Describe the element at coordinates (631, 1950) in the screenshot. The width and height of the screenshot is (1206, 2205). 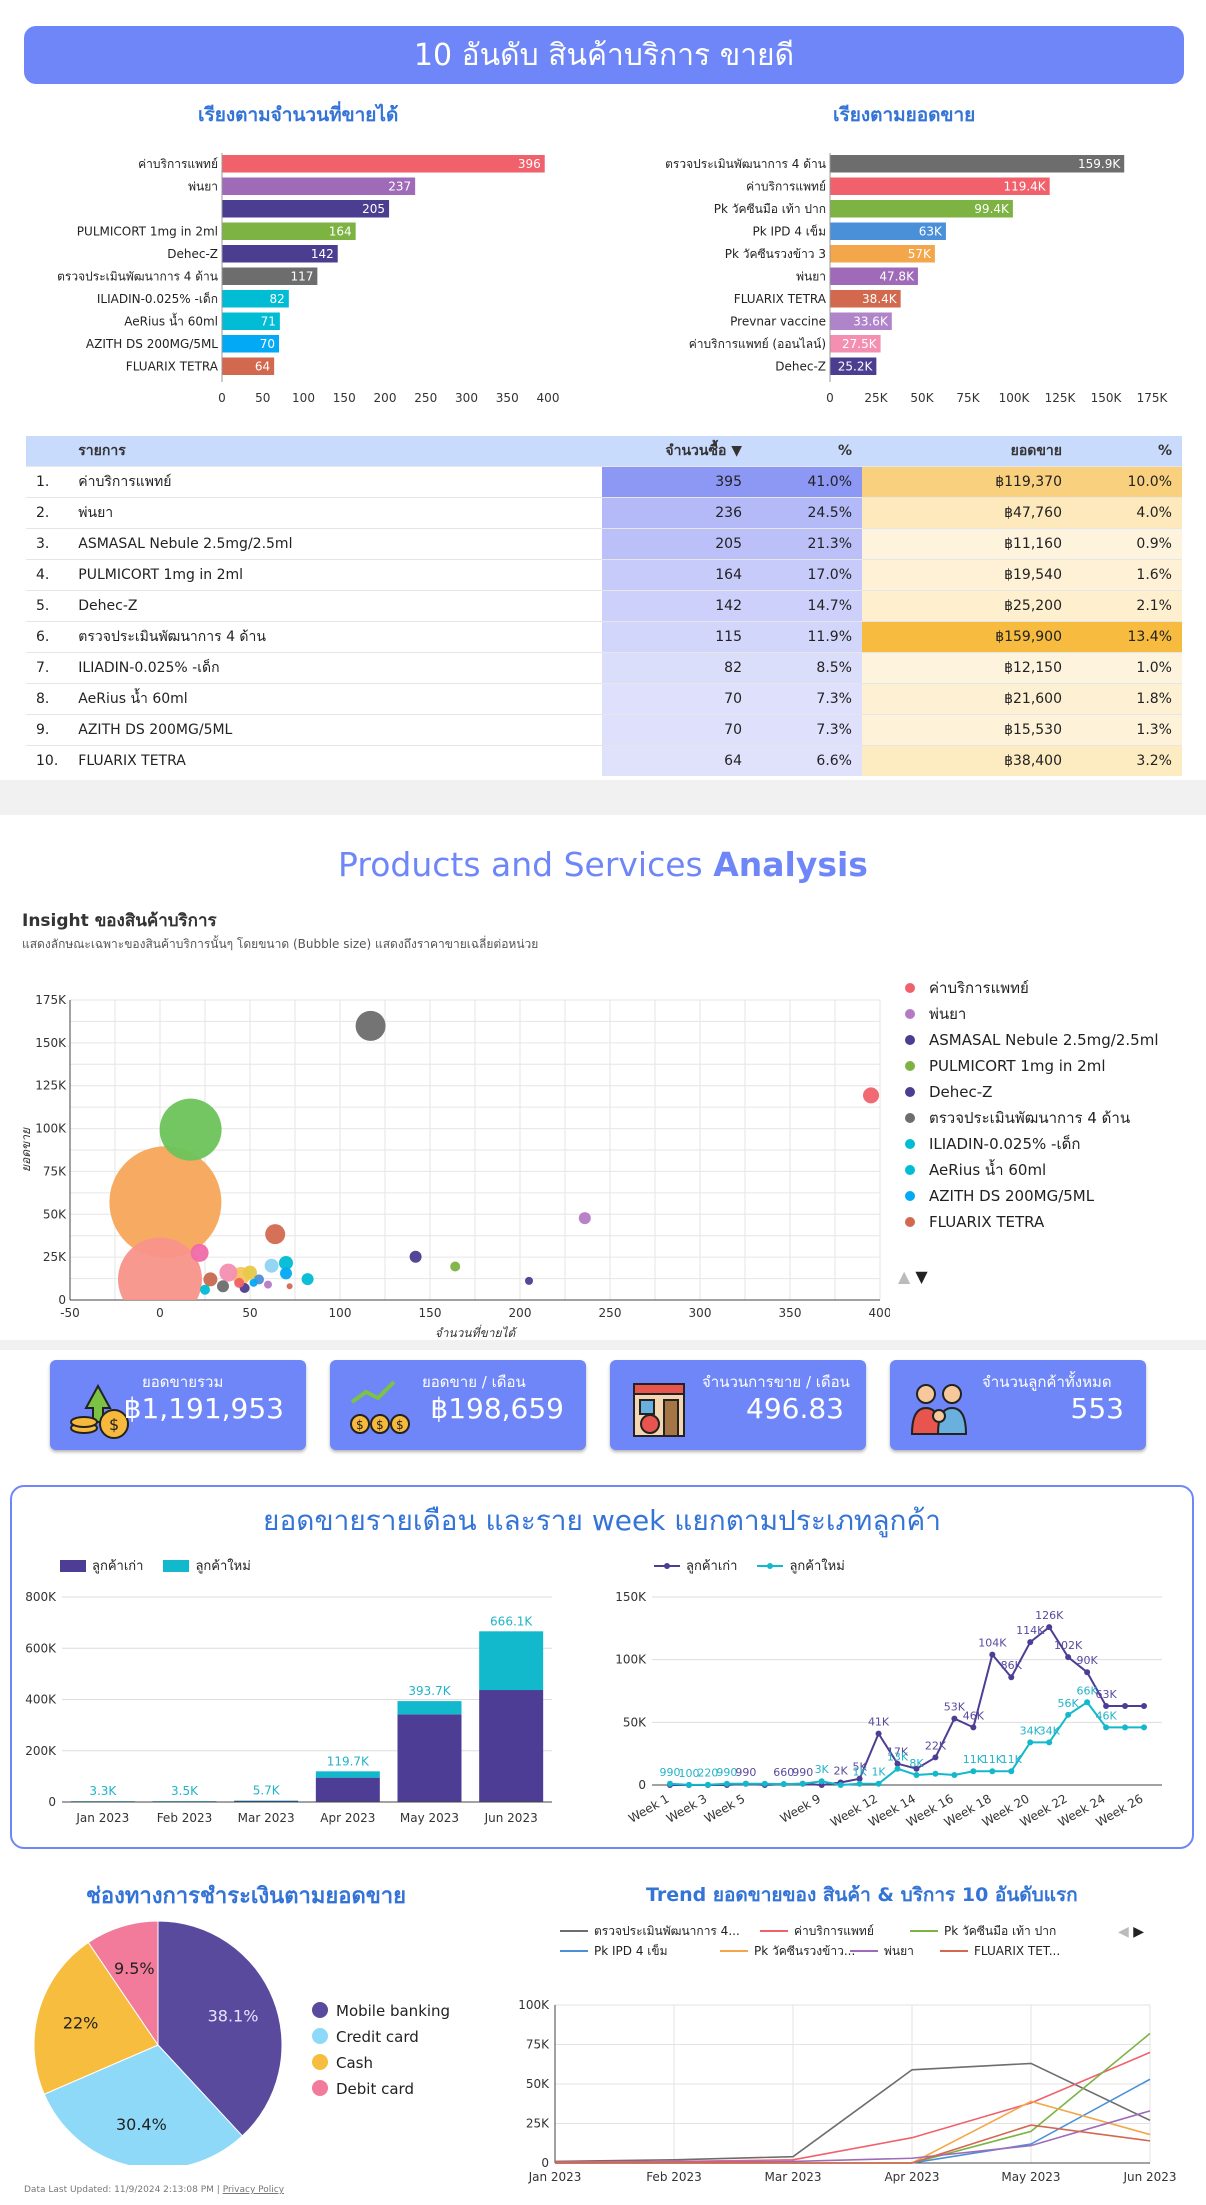
I see `trend-legend-label: Pk IPD 4 เข็ม` at that location.